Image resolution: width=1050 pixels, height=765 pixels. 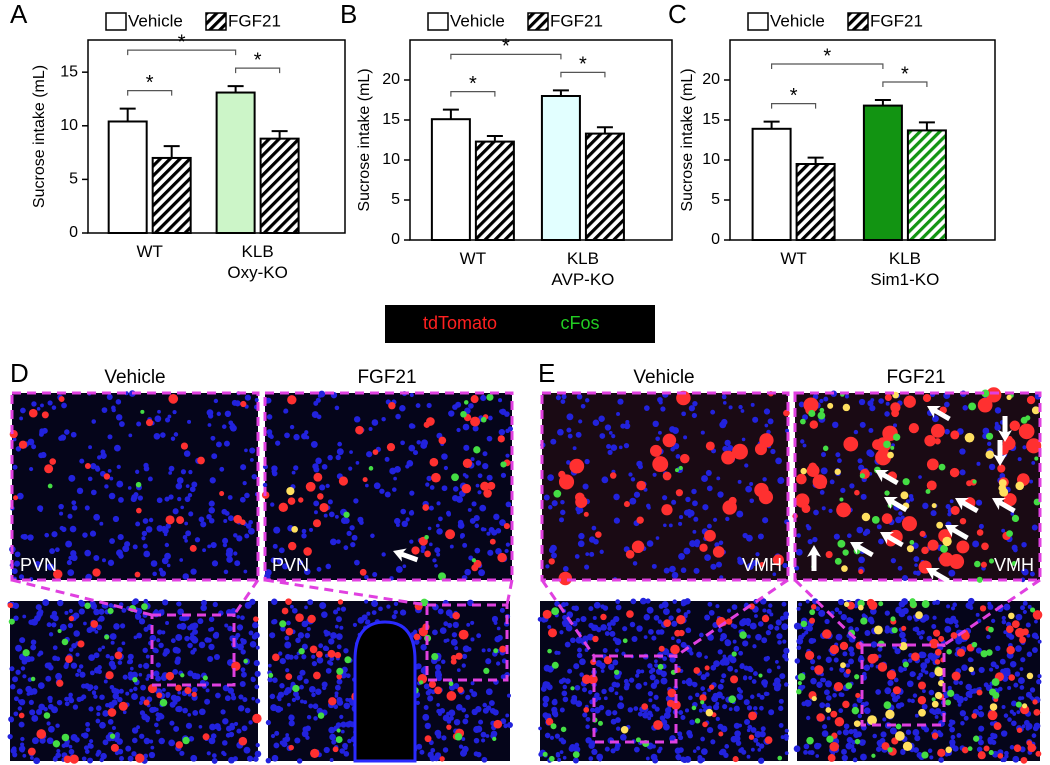 I want to click on y-tick-label: 10, so click(x=391, y=159).